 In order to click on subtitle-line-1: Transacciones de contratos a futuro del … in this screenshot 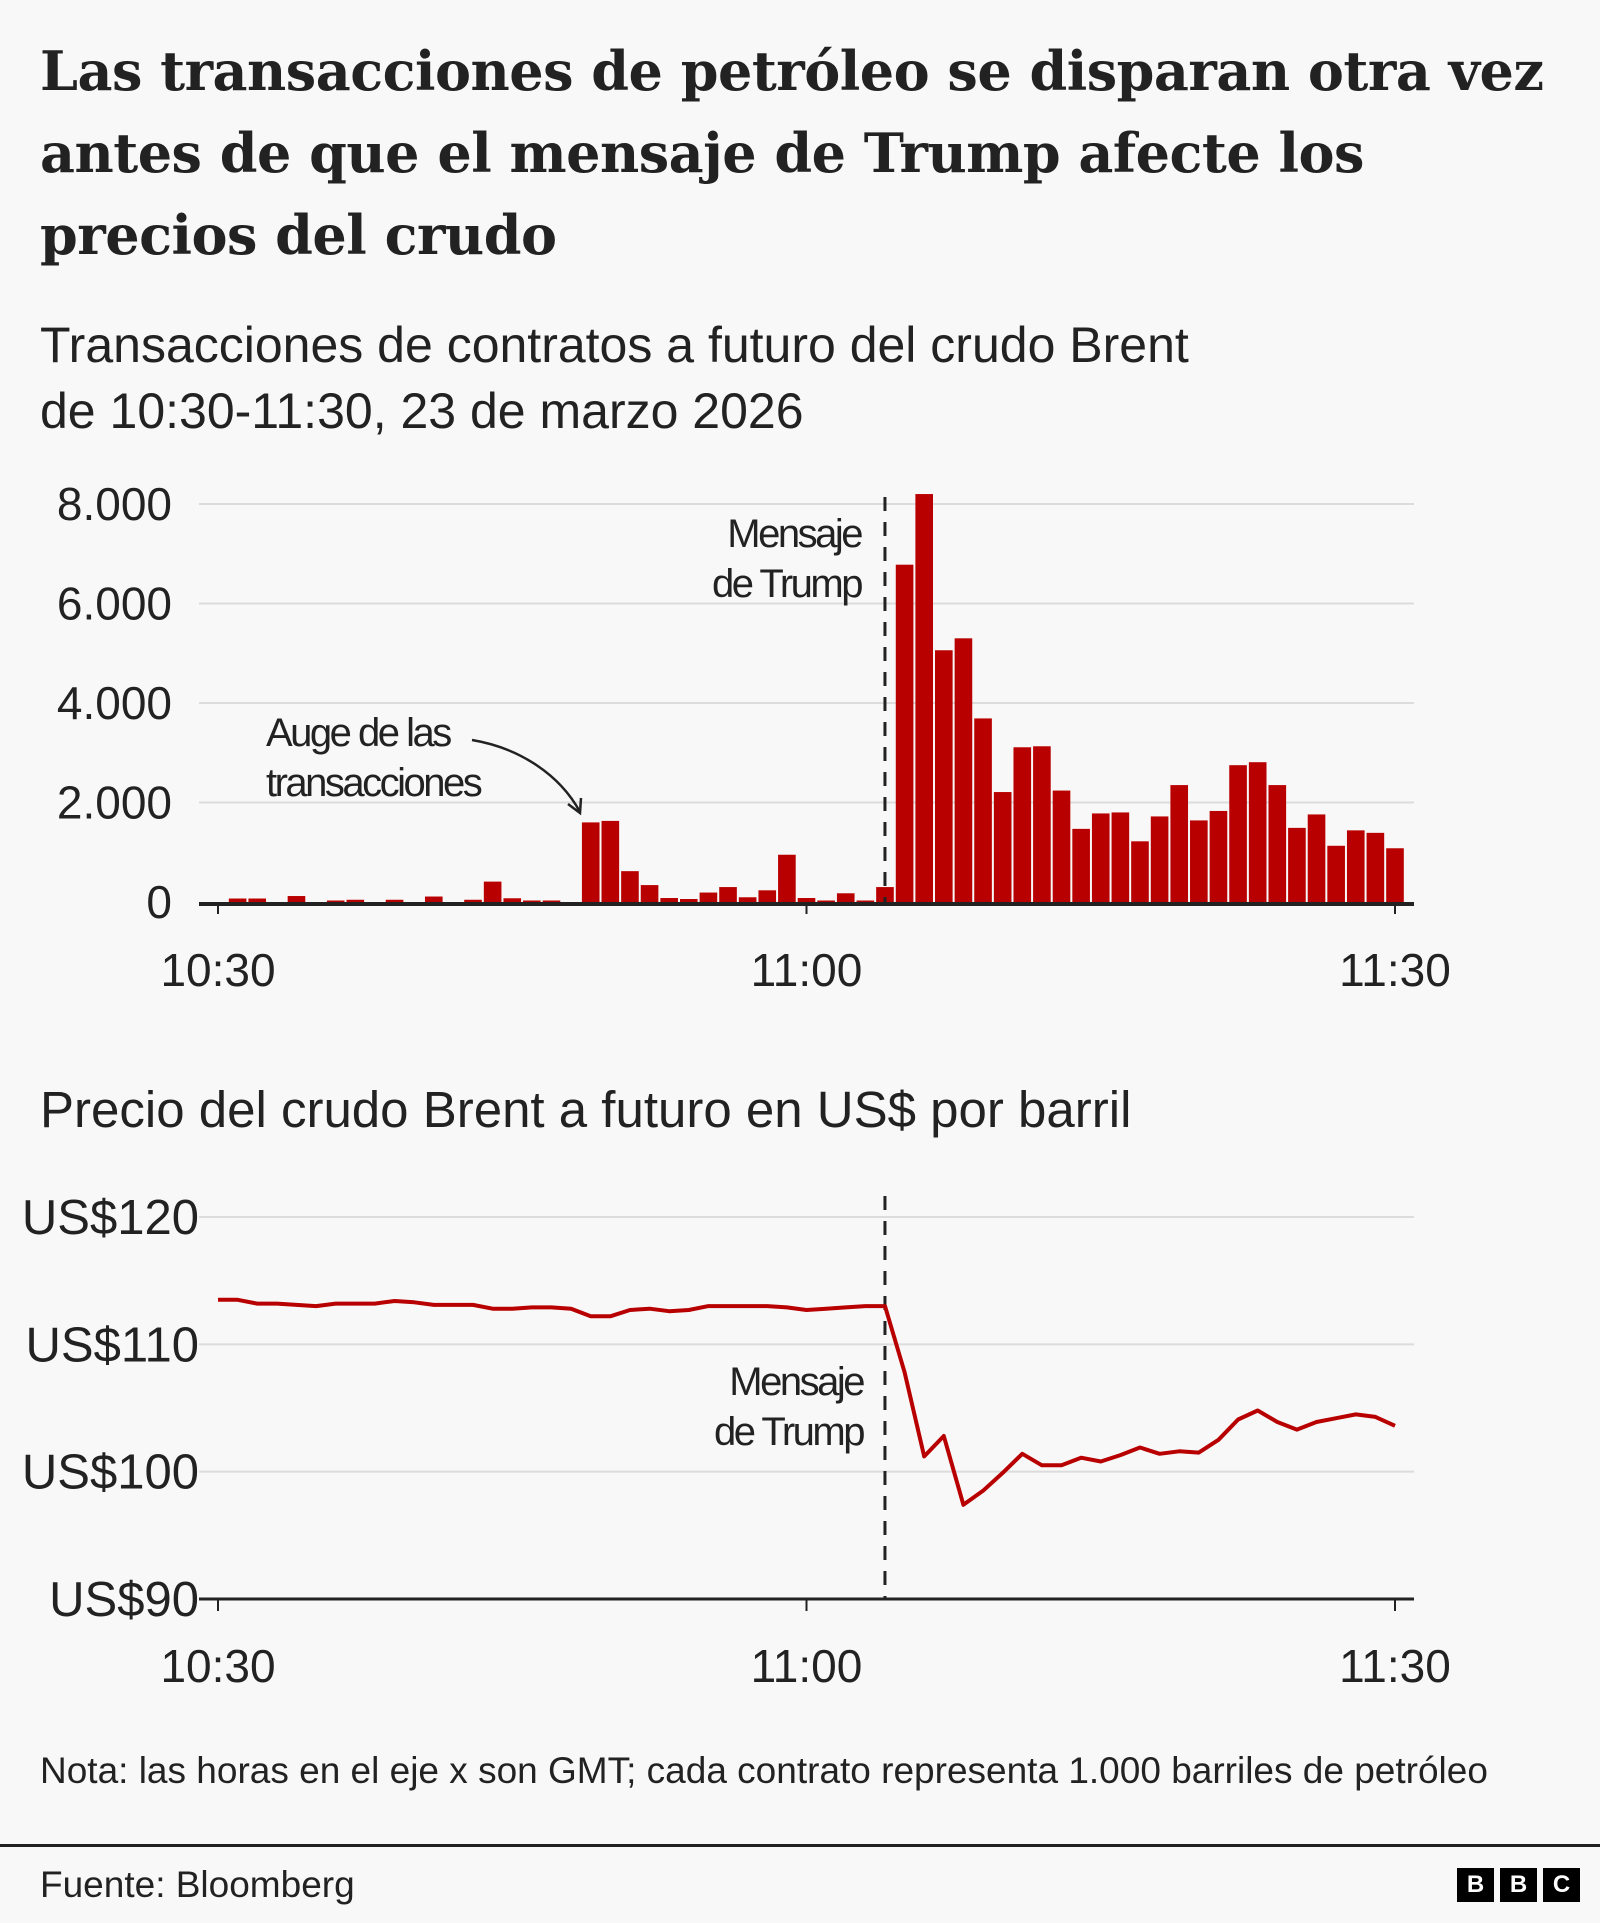, I will do `click(614, 345)`.